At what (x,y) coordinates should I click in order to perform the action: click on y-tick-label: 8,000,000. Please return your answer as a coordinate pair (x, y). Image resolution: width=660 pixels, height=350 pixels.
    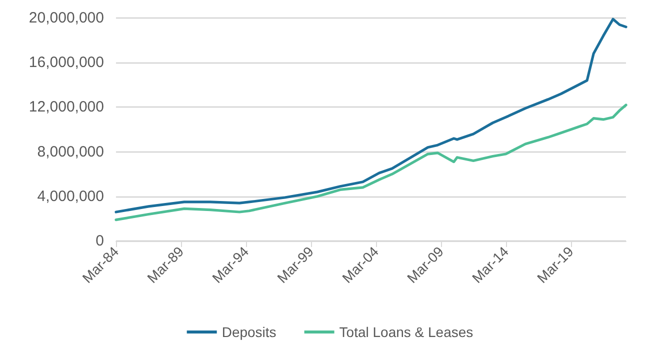
    Looking at the image, I should click on (70, 151).